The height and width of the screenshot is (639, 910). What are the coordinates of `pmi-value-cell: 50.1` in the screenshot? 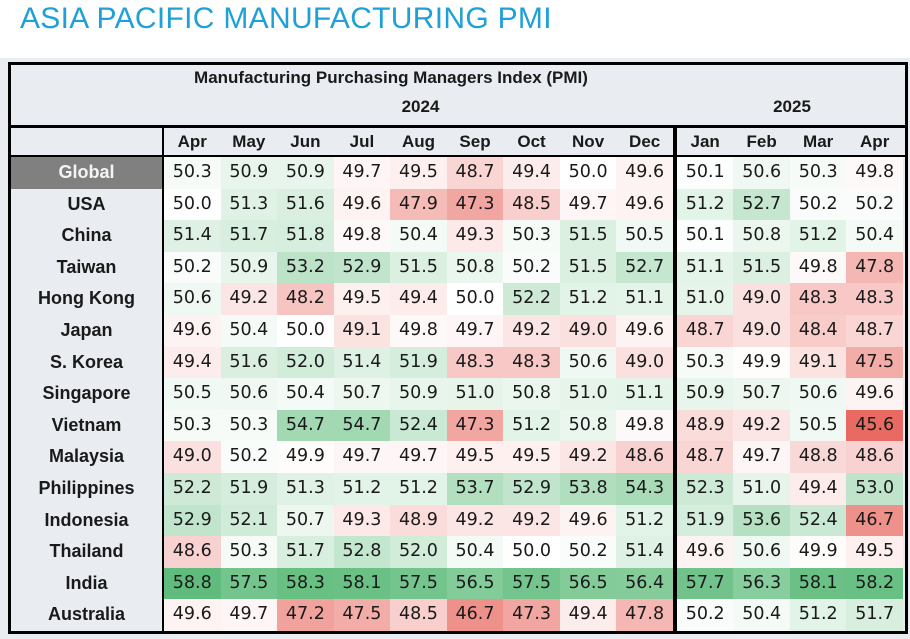 It's located at (705, 236).